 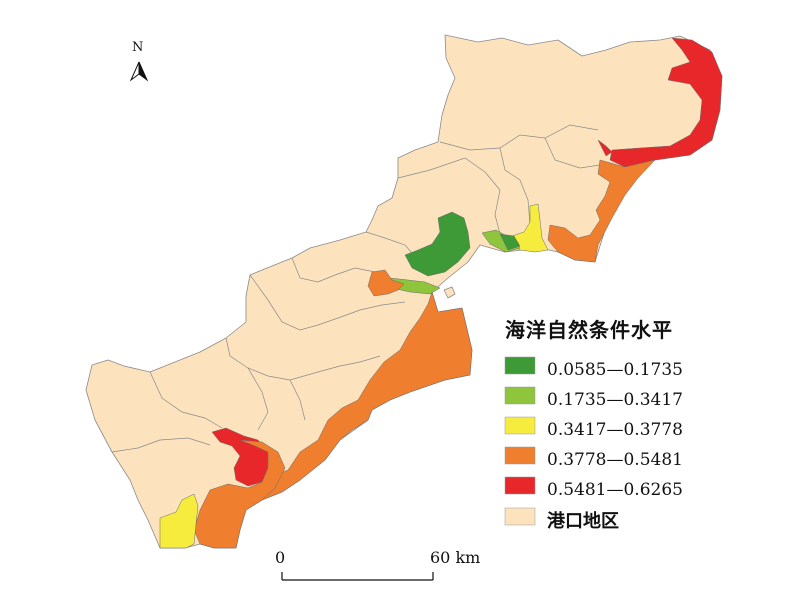 I want to click on legend-item: 0.3778—0.5481, so click(x=635, y=460).